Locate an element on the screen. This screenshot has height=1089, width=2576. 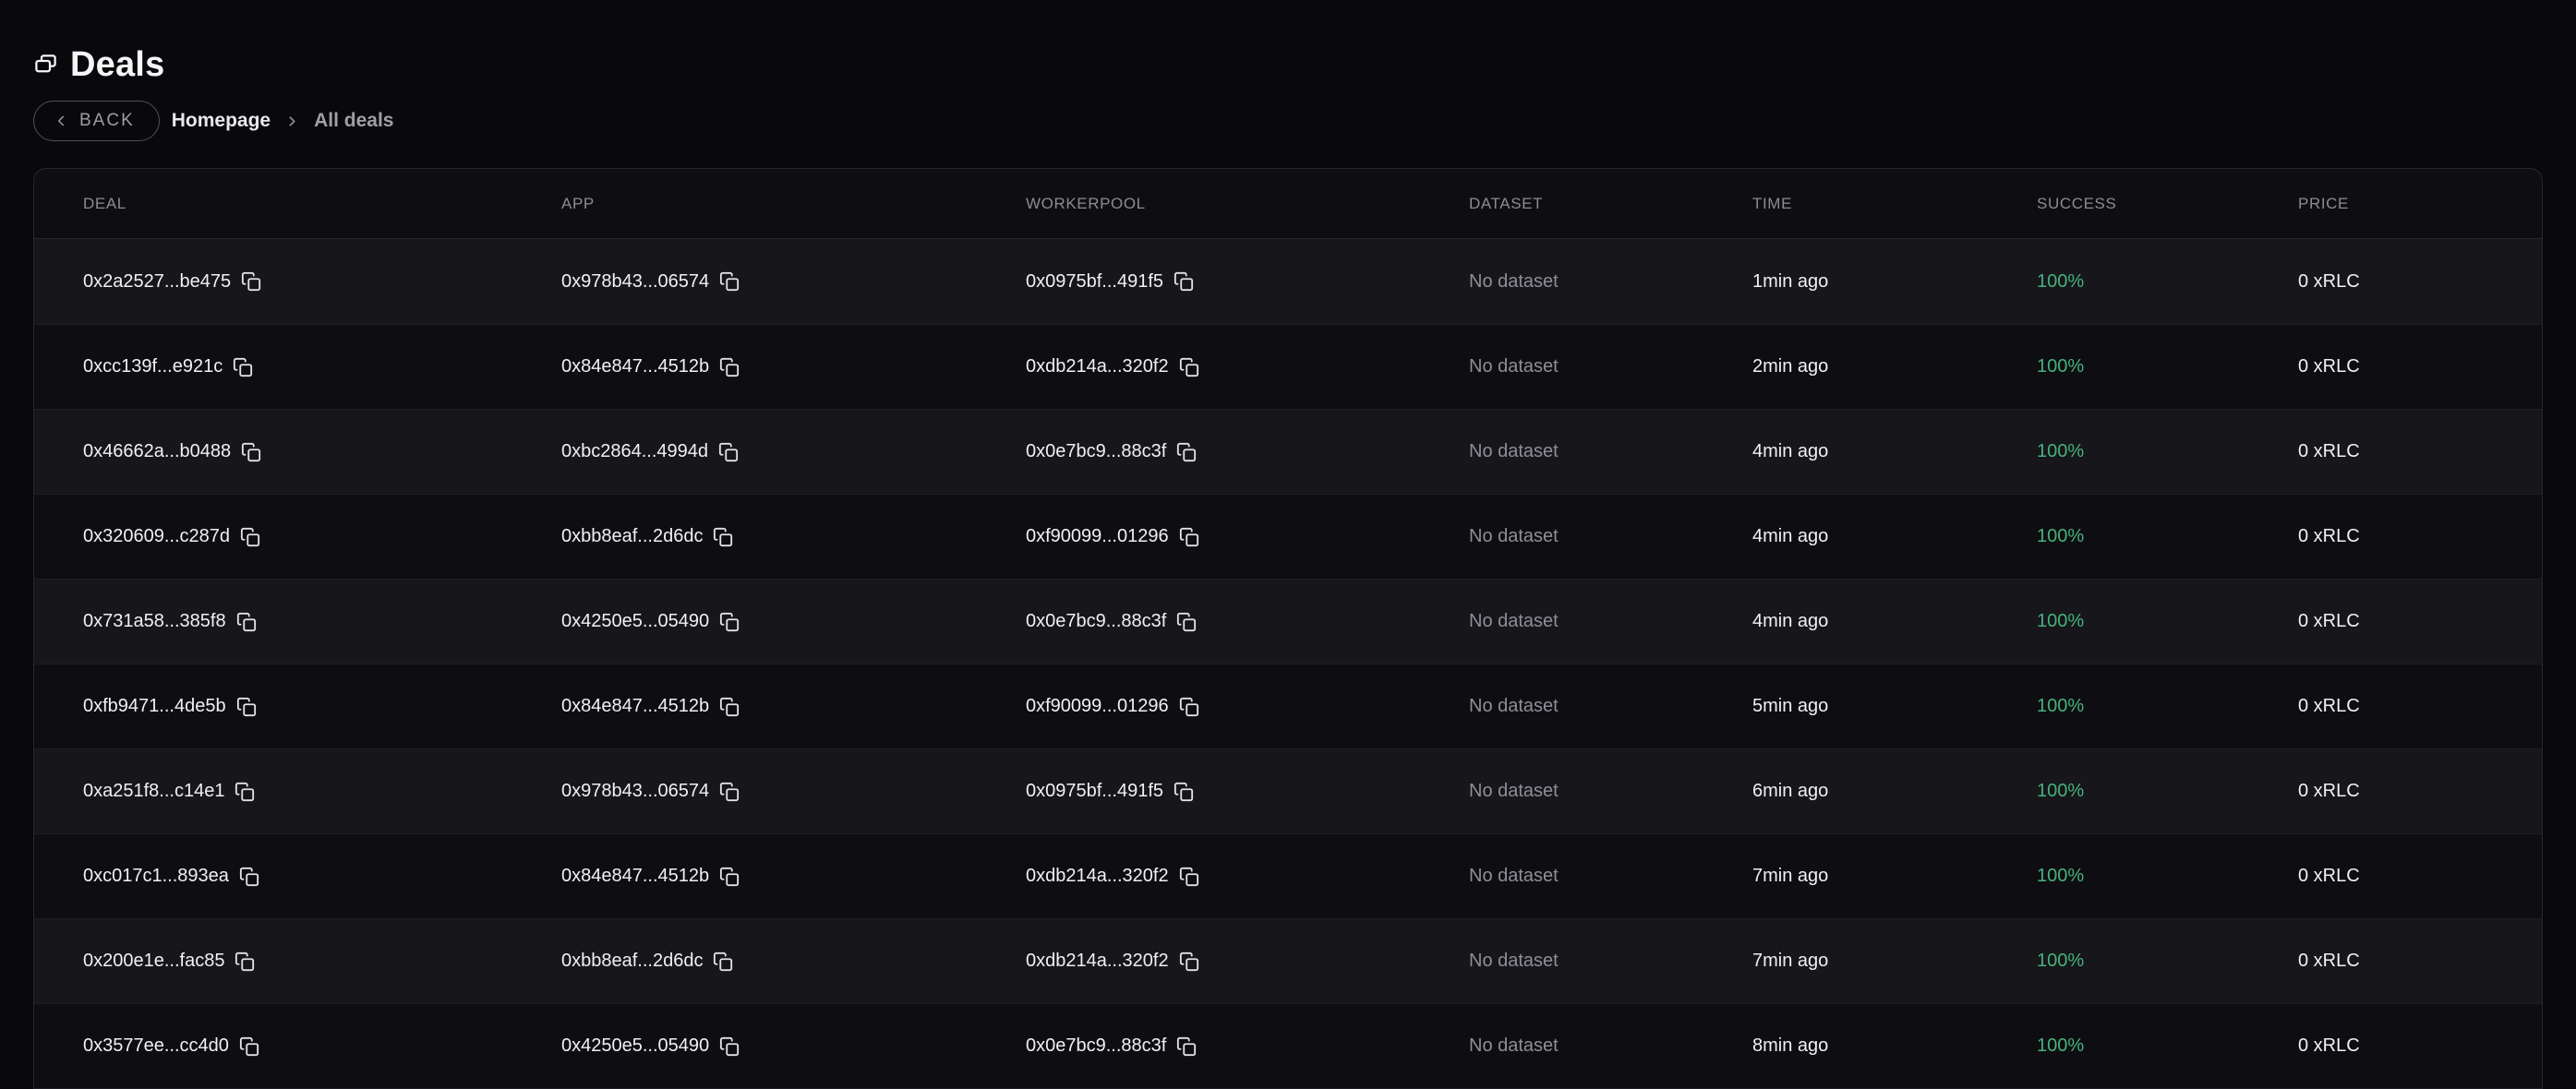
deal-id: 0xfb9471...4de5b is located at coordinates (154, 706).